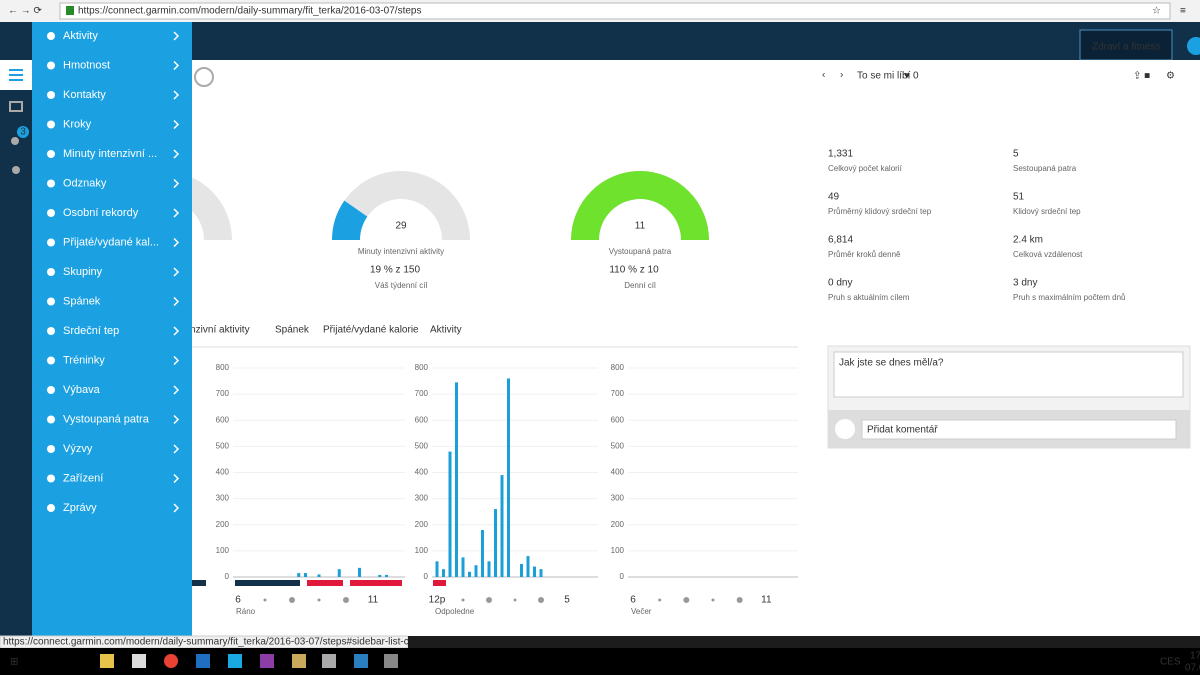 The height and width of the screenshot is (675, 1200). Describe the element at coordinates (78, 449) in the screenshot. I see `menu-label: Výzvy` at that location.